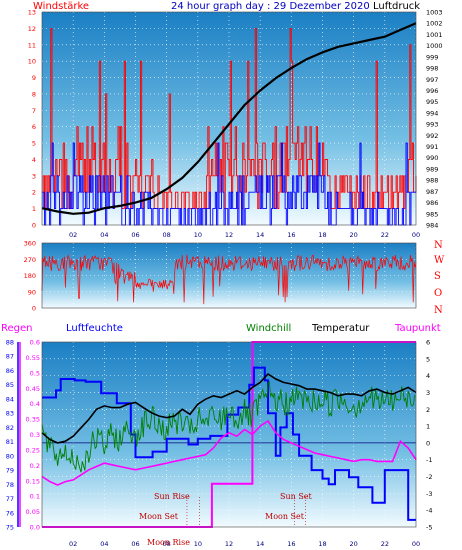 Image resolution: width=462 pixels, height=550 pixels. What do you see at coordinates (432, 192) in the screenshot?
I see `pressure-y-tick-label: 987` at bounding box center [432, 192].